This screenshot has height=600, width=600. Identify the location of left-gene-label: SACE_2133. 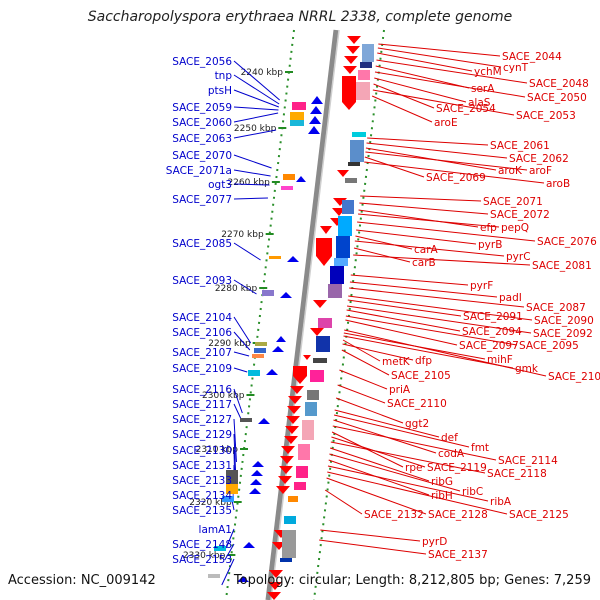
(202, 481).